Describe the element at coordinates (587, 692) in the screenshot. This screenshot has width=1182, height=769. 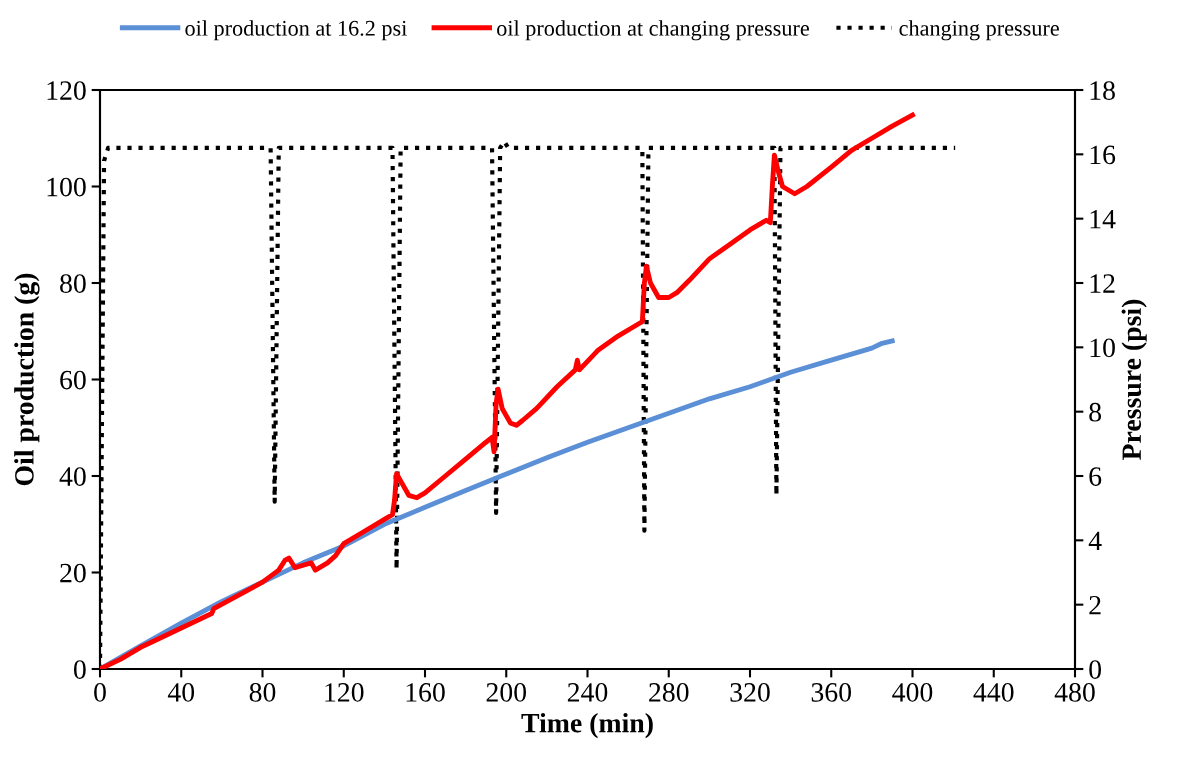
I see `x-tick-label: 240` at that location.